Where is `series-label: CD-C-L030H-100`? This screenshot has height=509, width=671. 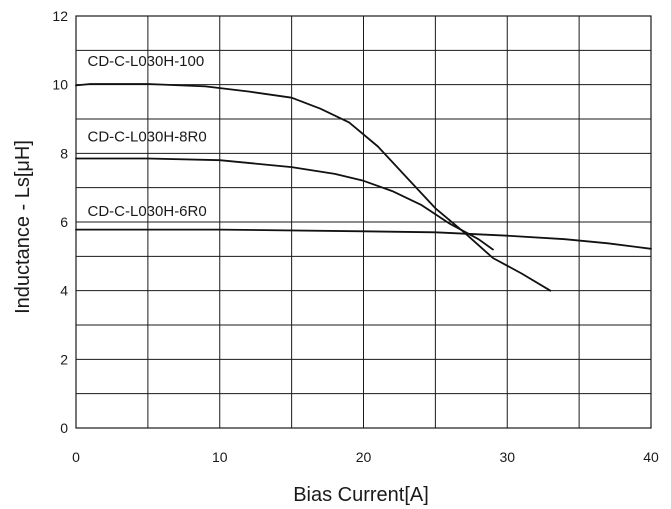 series-label: CD-C-L030H-100 is located at coordinates (146, 61).